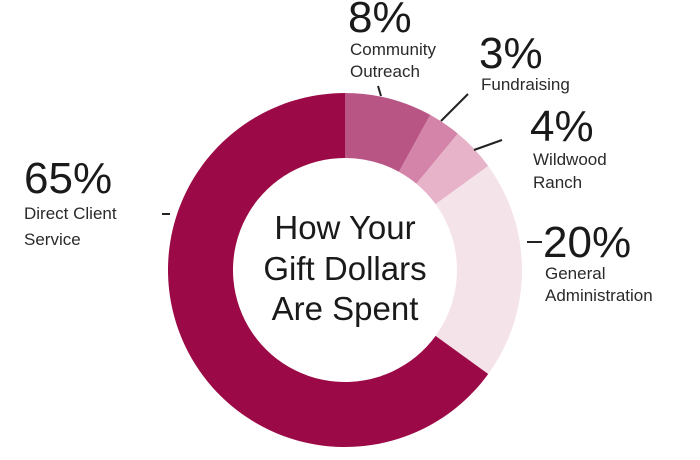  What do you see at coordinates (428, 149) in the screenshot?
I see `donut-slice-fundraising` at bounding box center [428, 149].